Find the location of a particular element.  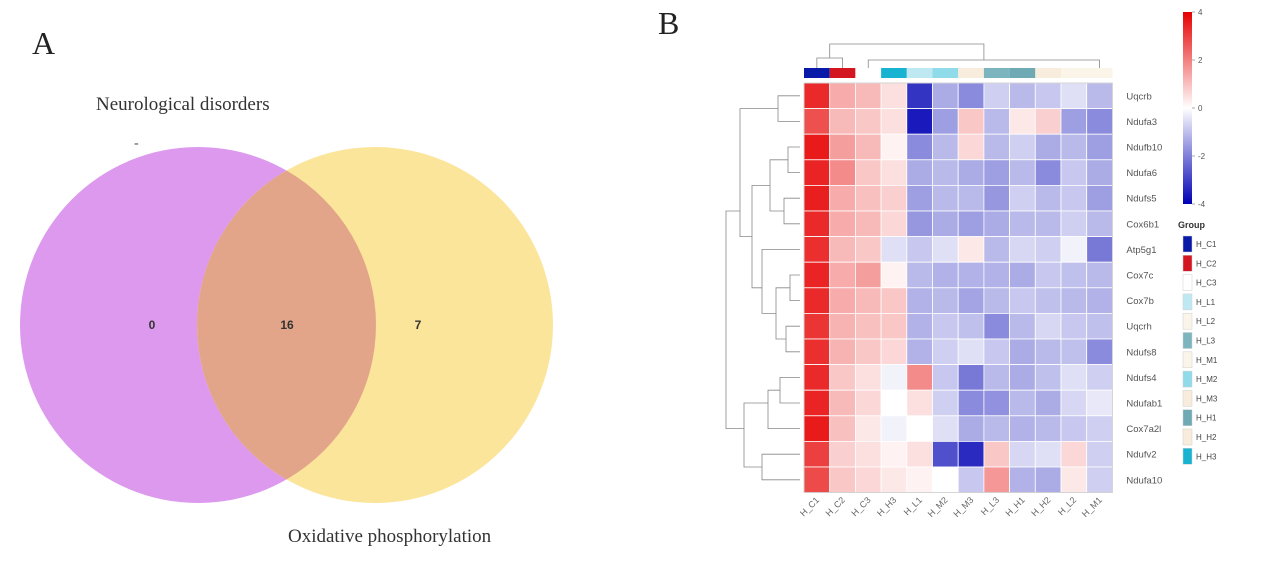

row-label: Ndufv2 is located at coordinates (1141, 455).